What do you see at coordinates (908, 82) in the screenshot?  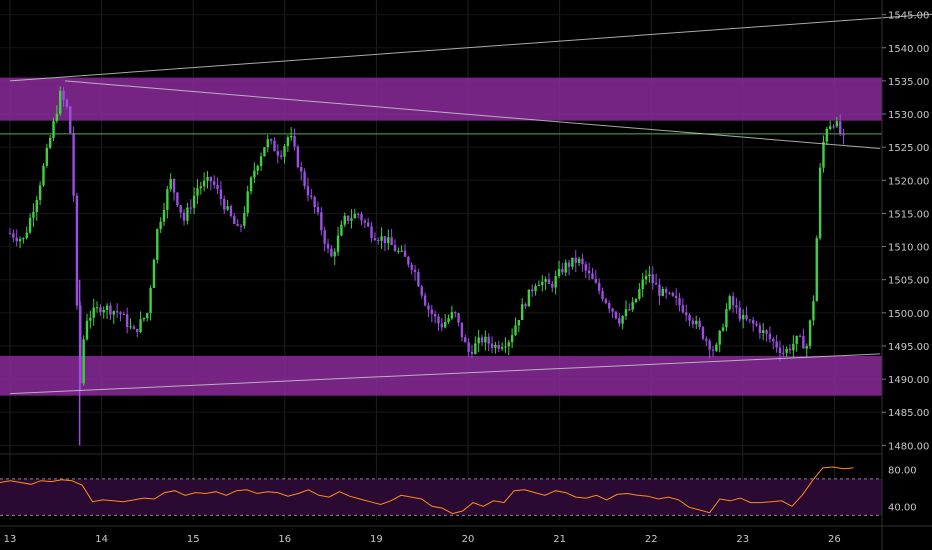 I see `price-tick-label: 1535.00` at bounding box center [908, 82].